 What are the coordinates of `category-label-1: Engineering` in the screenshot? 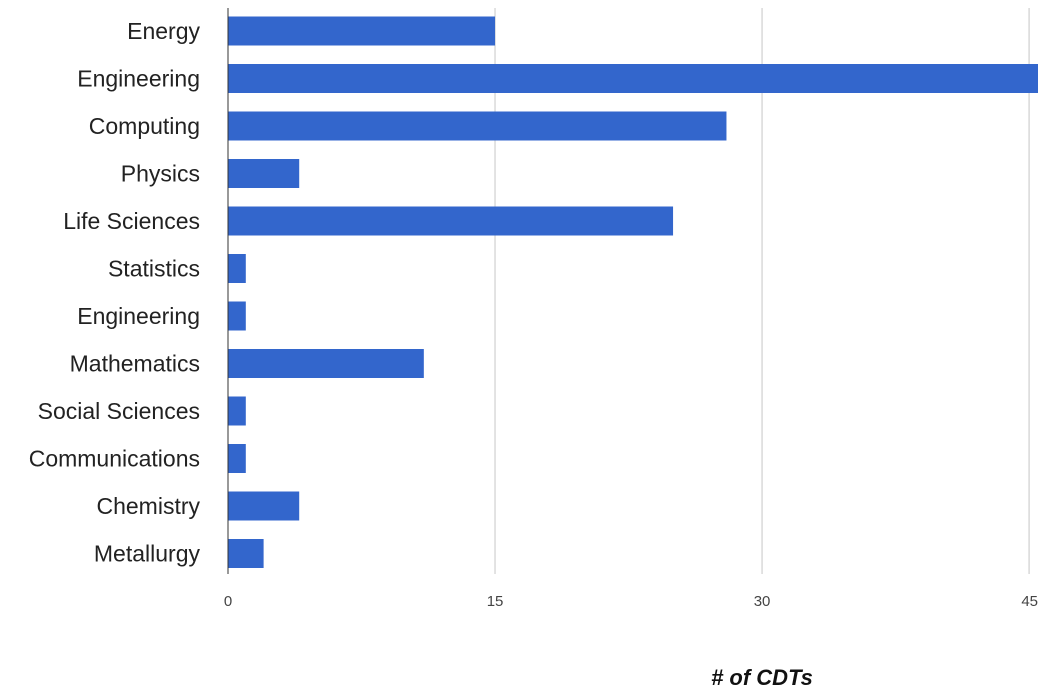 It's located at (138, 79).